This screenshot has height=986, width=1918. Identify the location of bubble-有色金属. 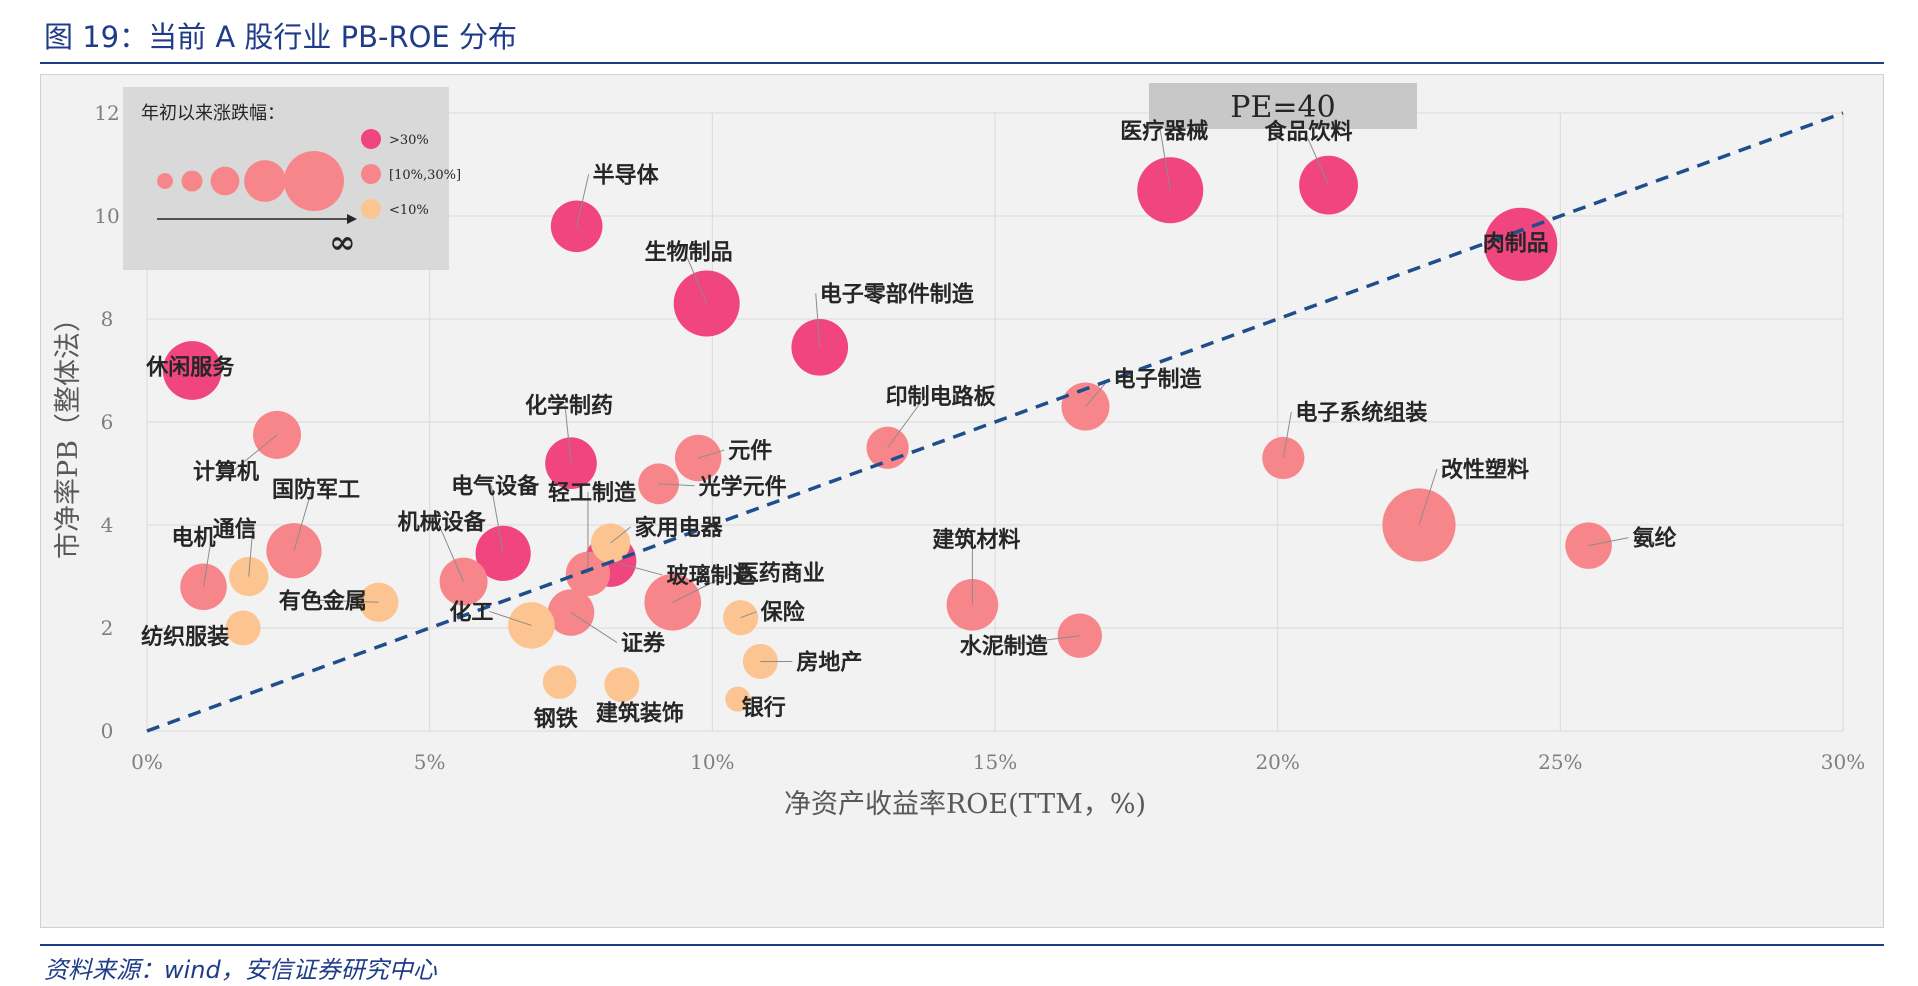
(379, 602).